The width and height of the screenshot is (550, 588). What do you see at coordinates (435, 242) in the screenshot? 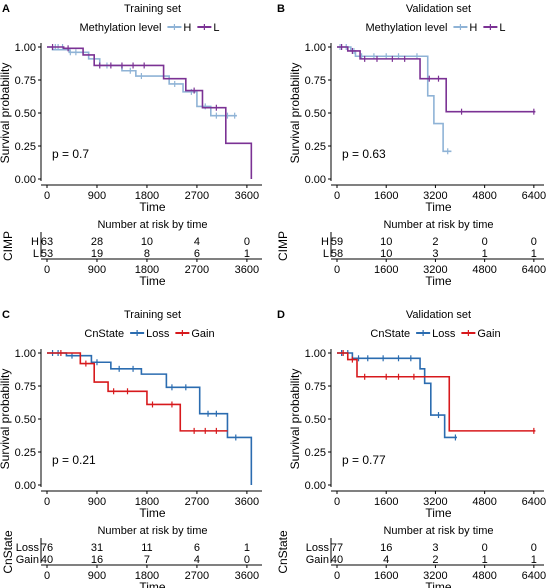
I see `risk-count: 2` at bounding box center [435, 242].